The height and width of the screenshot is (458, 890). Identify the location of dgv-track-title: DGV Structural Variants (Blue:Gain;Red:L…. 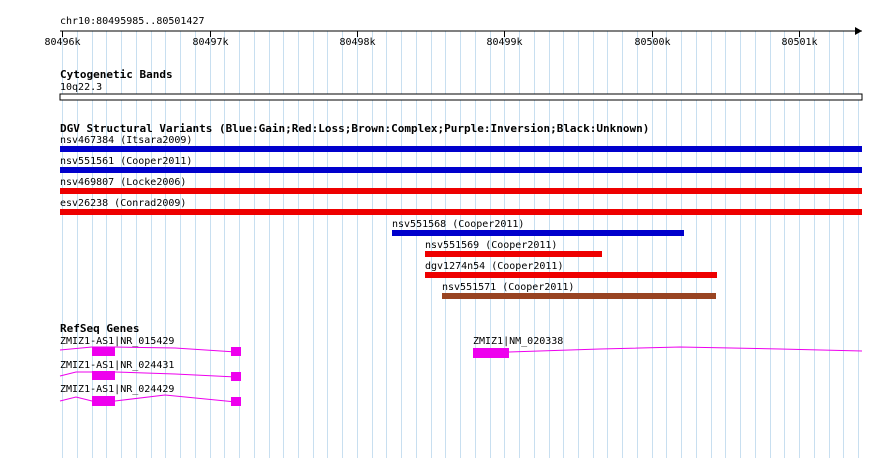
(354, 128).